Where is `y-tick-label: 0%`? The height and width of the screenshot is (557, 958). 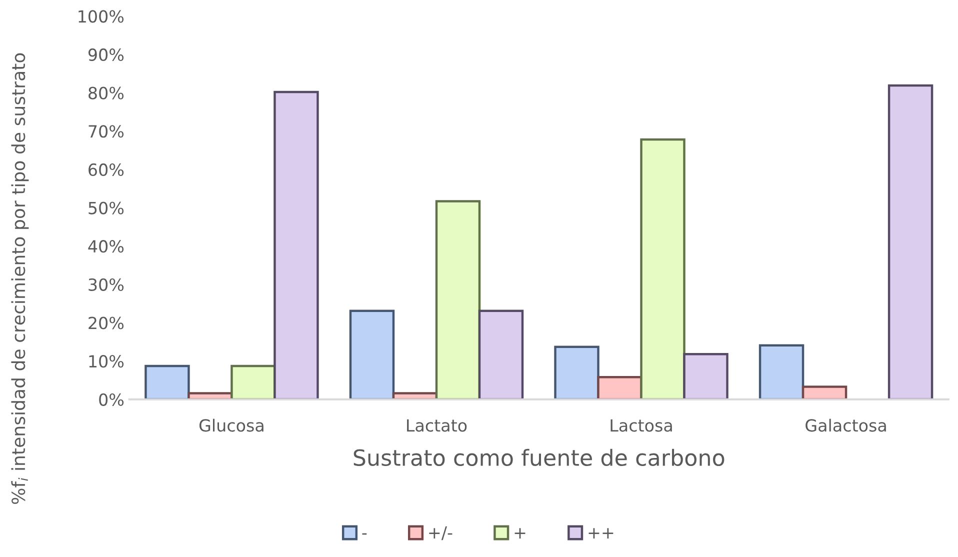
y-tick-label: 0% is located at coordinates (111, 399).